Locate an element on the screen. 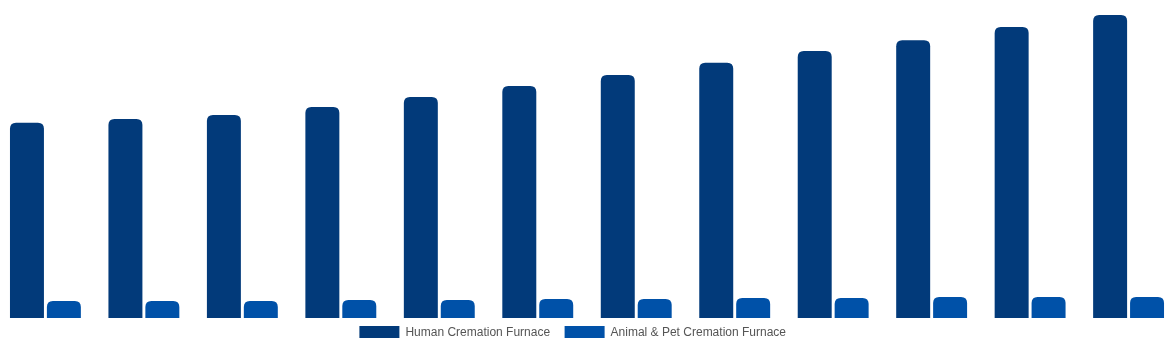 Image resolution: width=1174 pixels, height=350 pixels. legend-label: Animal & Pet Cremation Furnace is located at coordinates (698, 332).